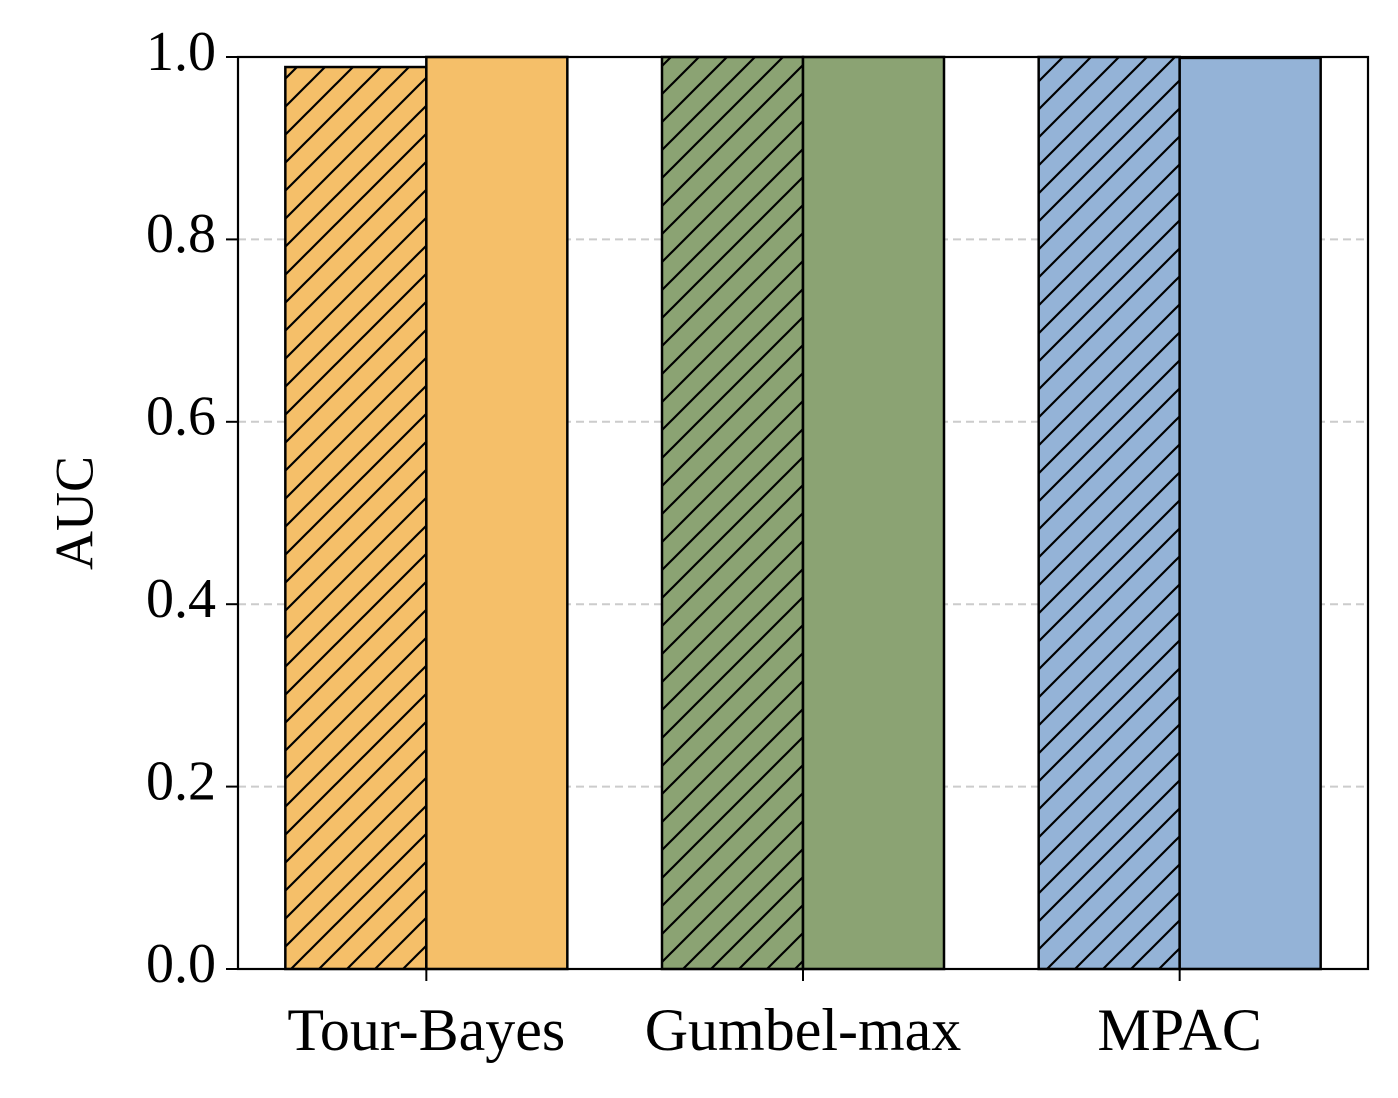 The height and width of the screenshot is (1098, 1398). Describe the element at coordinates (803, 1030) in the screenshot. I see `x-tick-label: Gumbel-max` at that location.